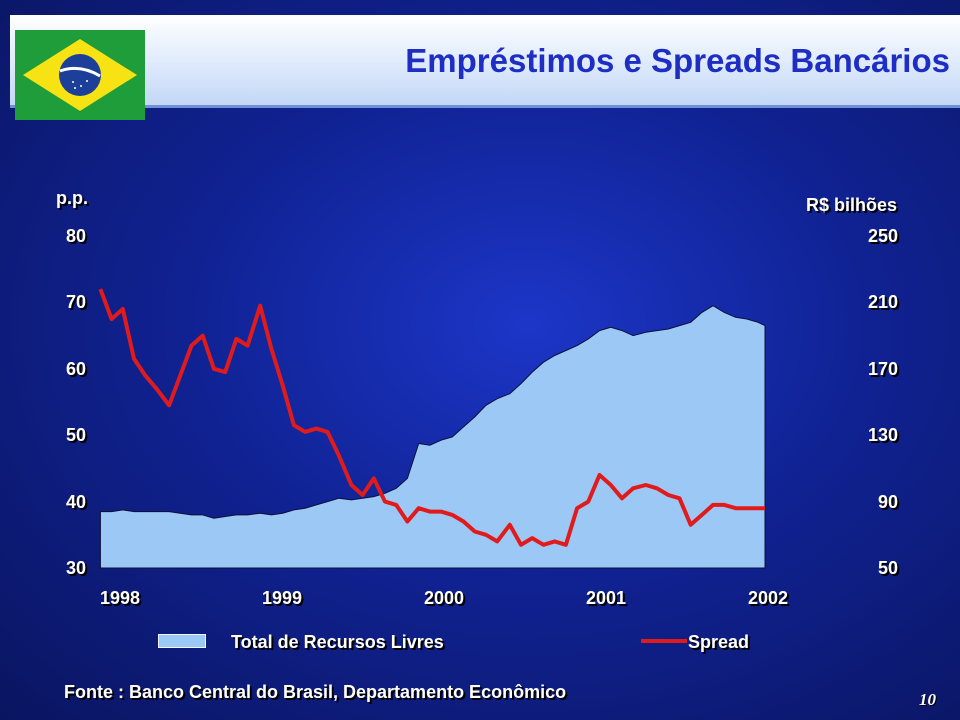 Image resolution: width=960 pixels, height=720 pixels. What do you see at coordinates (75, 302) in the screenshot?
I see `left-tick-label: 70` at bounding box center [75, 302].